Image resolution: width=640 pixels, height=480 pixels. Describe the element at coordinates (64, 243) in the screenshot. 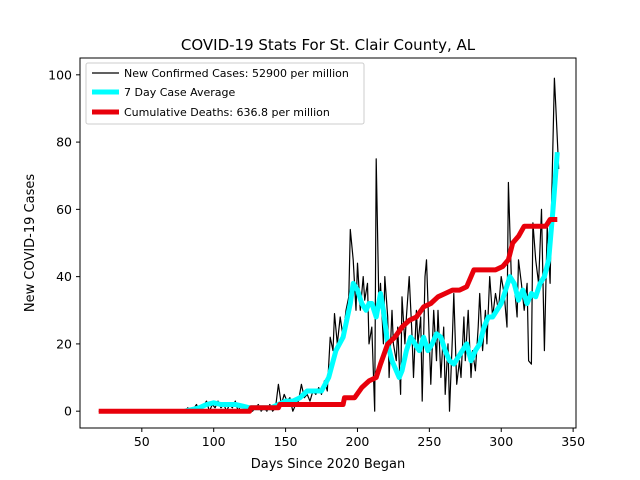

I see `y-axis: 0 20 40 60 80 100` at that location.